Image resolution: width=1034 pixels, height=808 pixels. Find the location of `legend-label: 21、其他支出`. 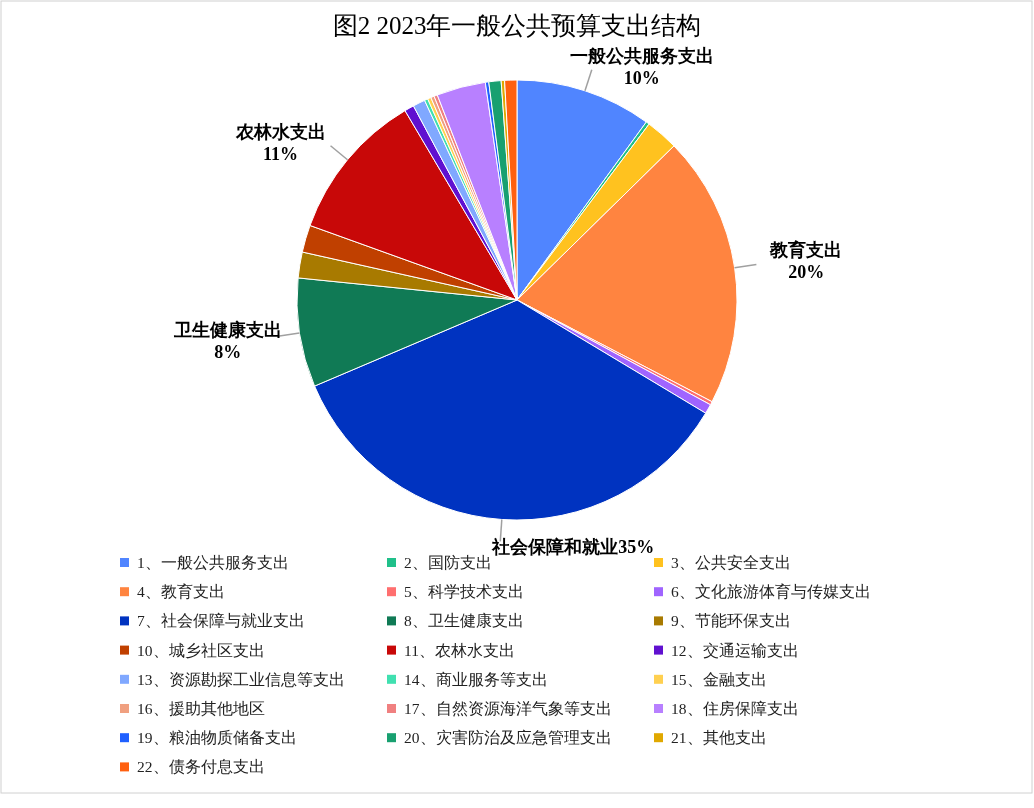

legend-label: 21、其他支出 is located at coordinates (719, 738).